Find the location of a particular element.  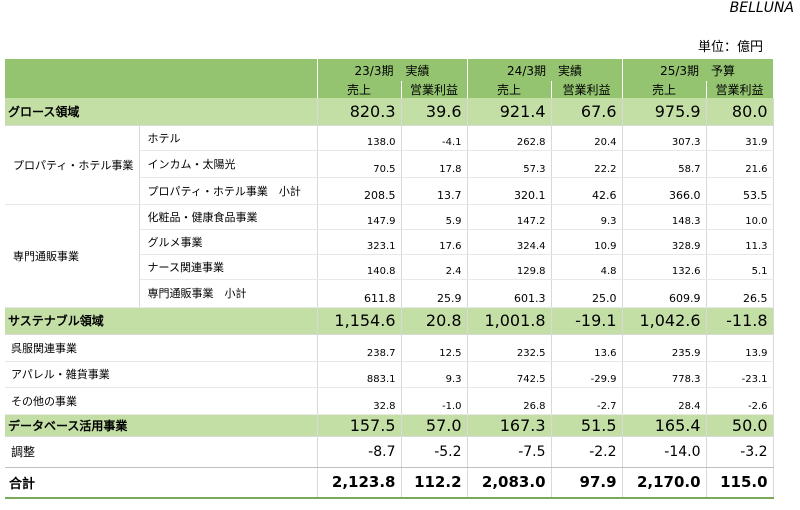

period-header: 25/3期 予算 is located at coordinates (698, 70).